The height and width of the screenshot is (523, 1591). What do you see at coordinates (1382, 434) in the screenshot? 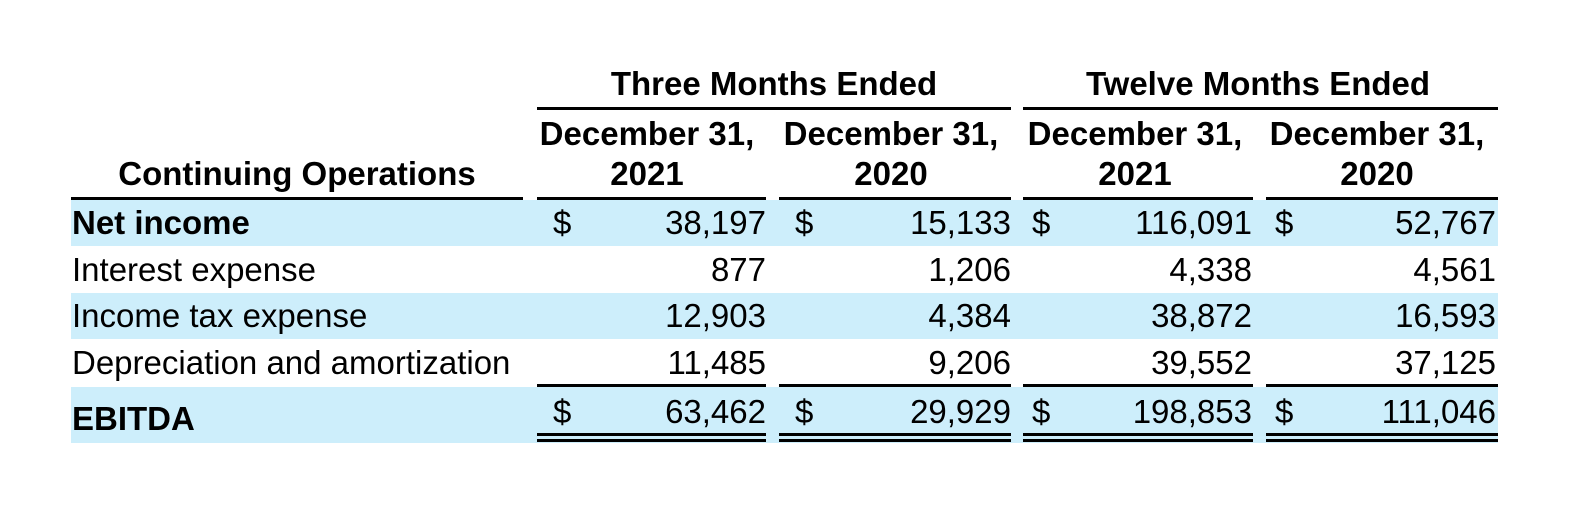
I see `total-double-rule-col4-top` at bounding box center [1382, 434].